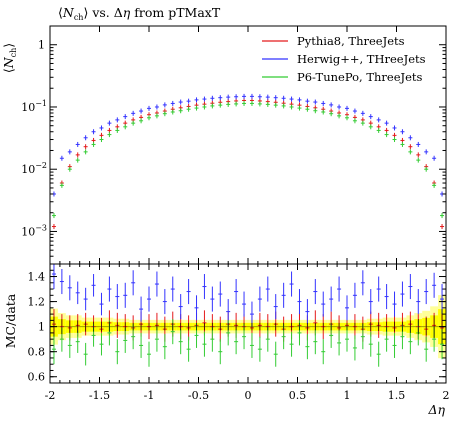 Image resolution: width=461 pixels, height=422 pixels. I want to click on x-tick-label: 1.5, so click(397, 395).